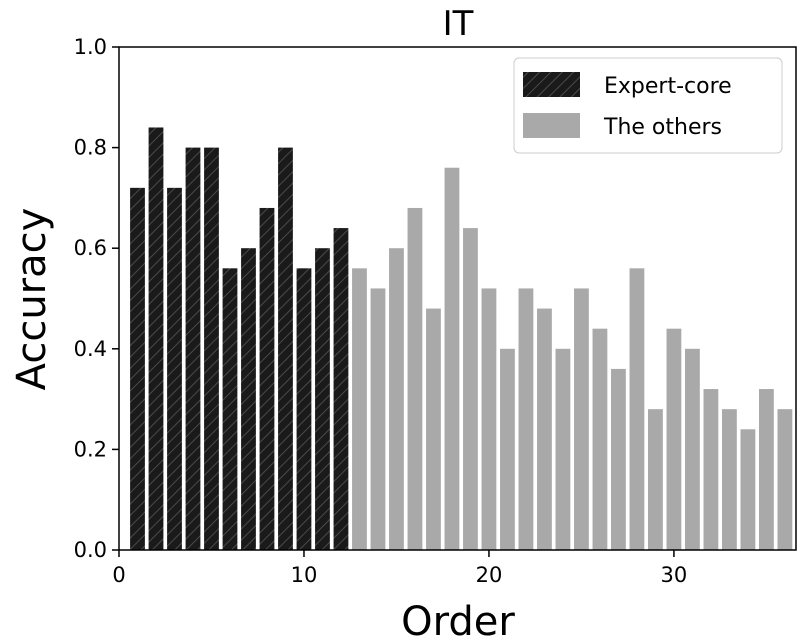 This screenshot has width=812, height=640. I want to click on x-tick-label: 10, so click(304, 575).